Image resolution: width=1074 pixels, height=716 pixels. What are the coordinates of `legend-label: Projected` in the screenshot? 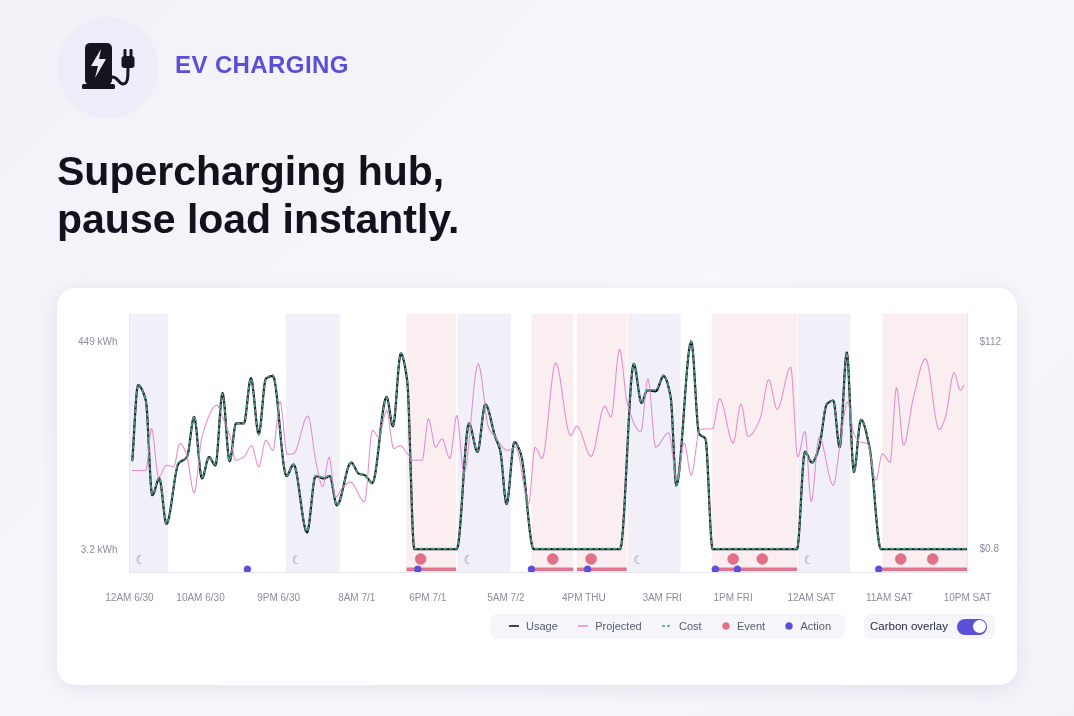 It's located at (618, 626).